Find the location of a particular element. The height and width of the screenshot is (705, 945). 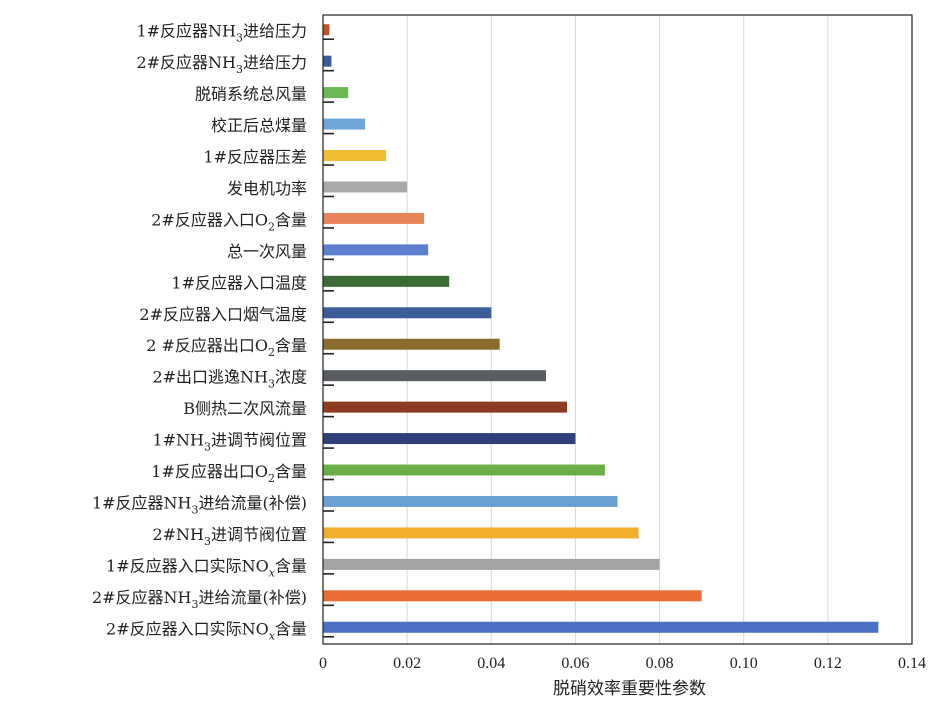

x-tick-label: 0.08 is located at coordinates (660, 663).